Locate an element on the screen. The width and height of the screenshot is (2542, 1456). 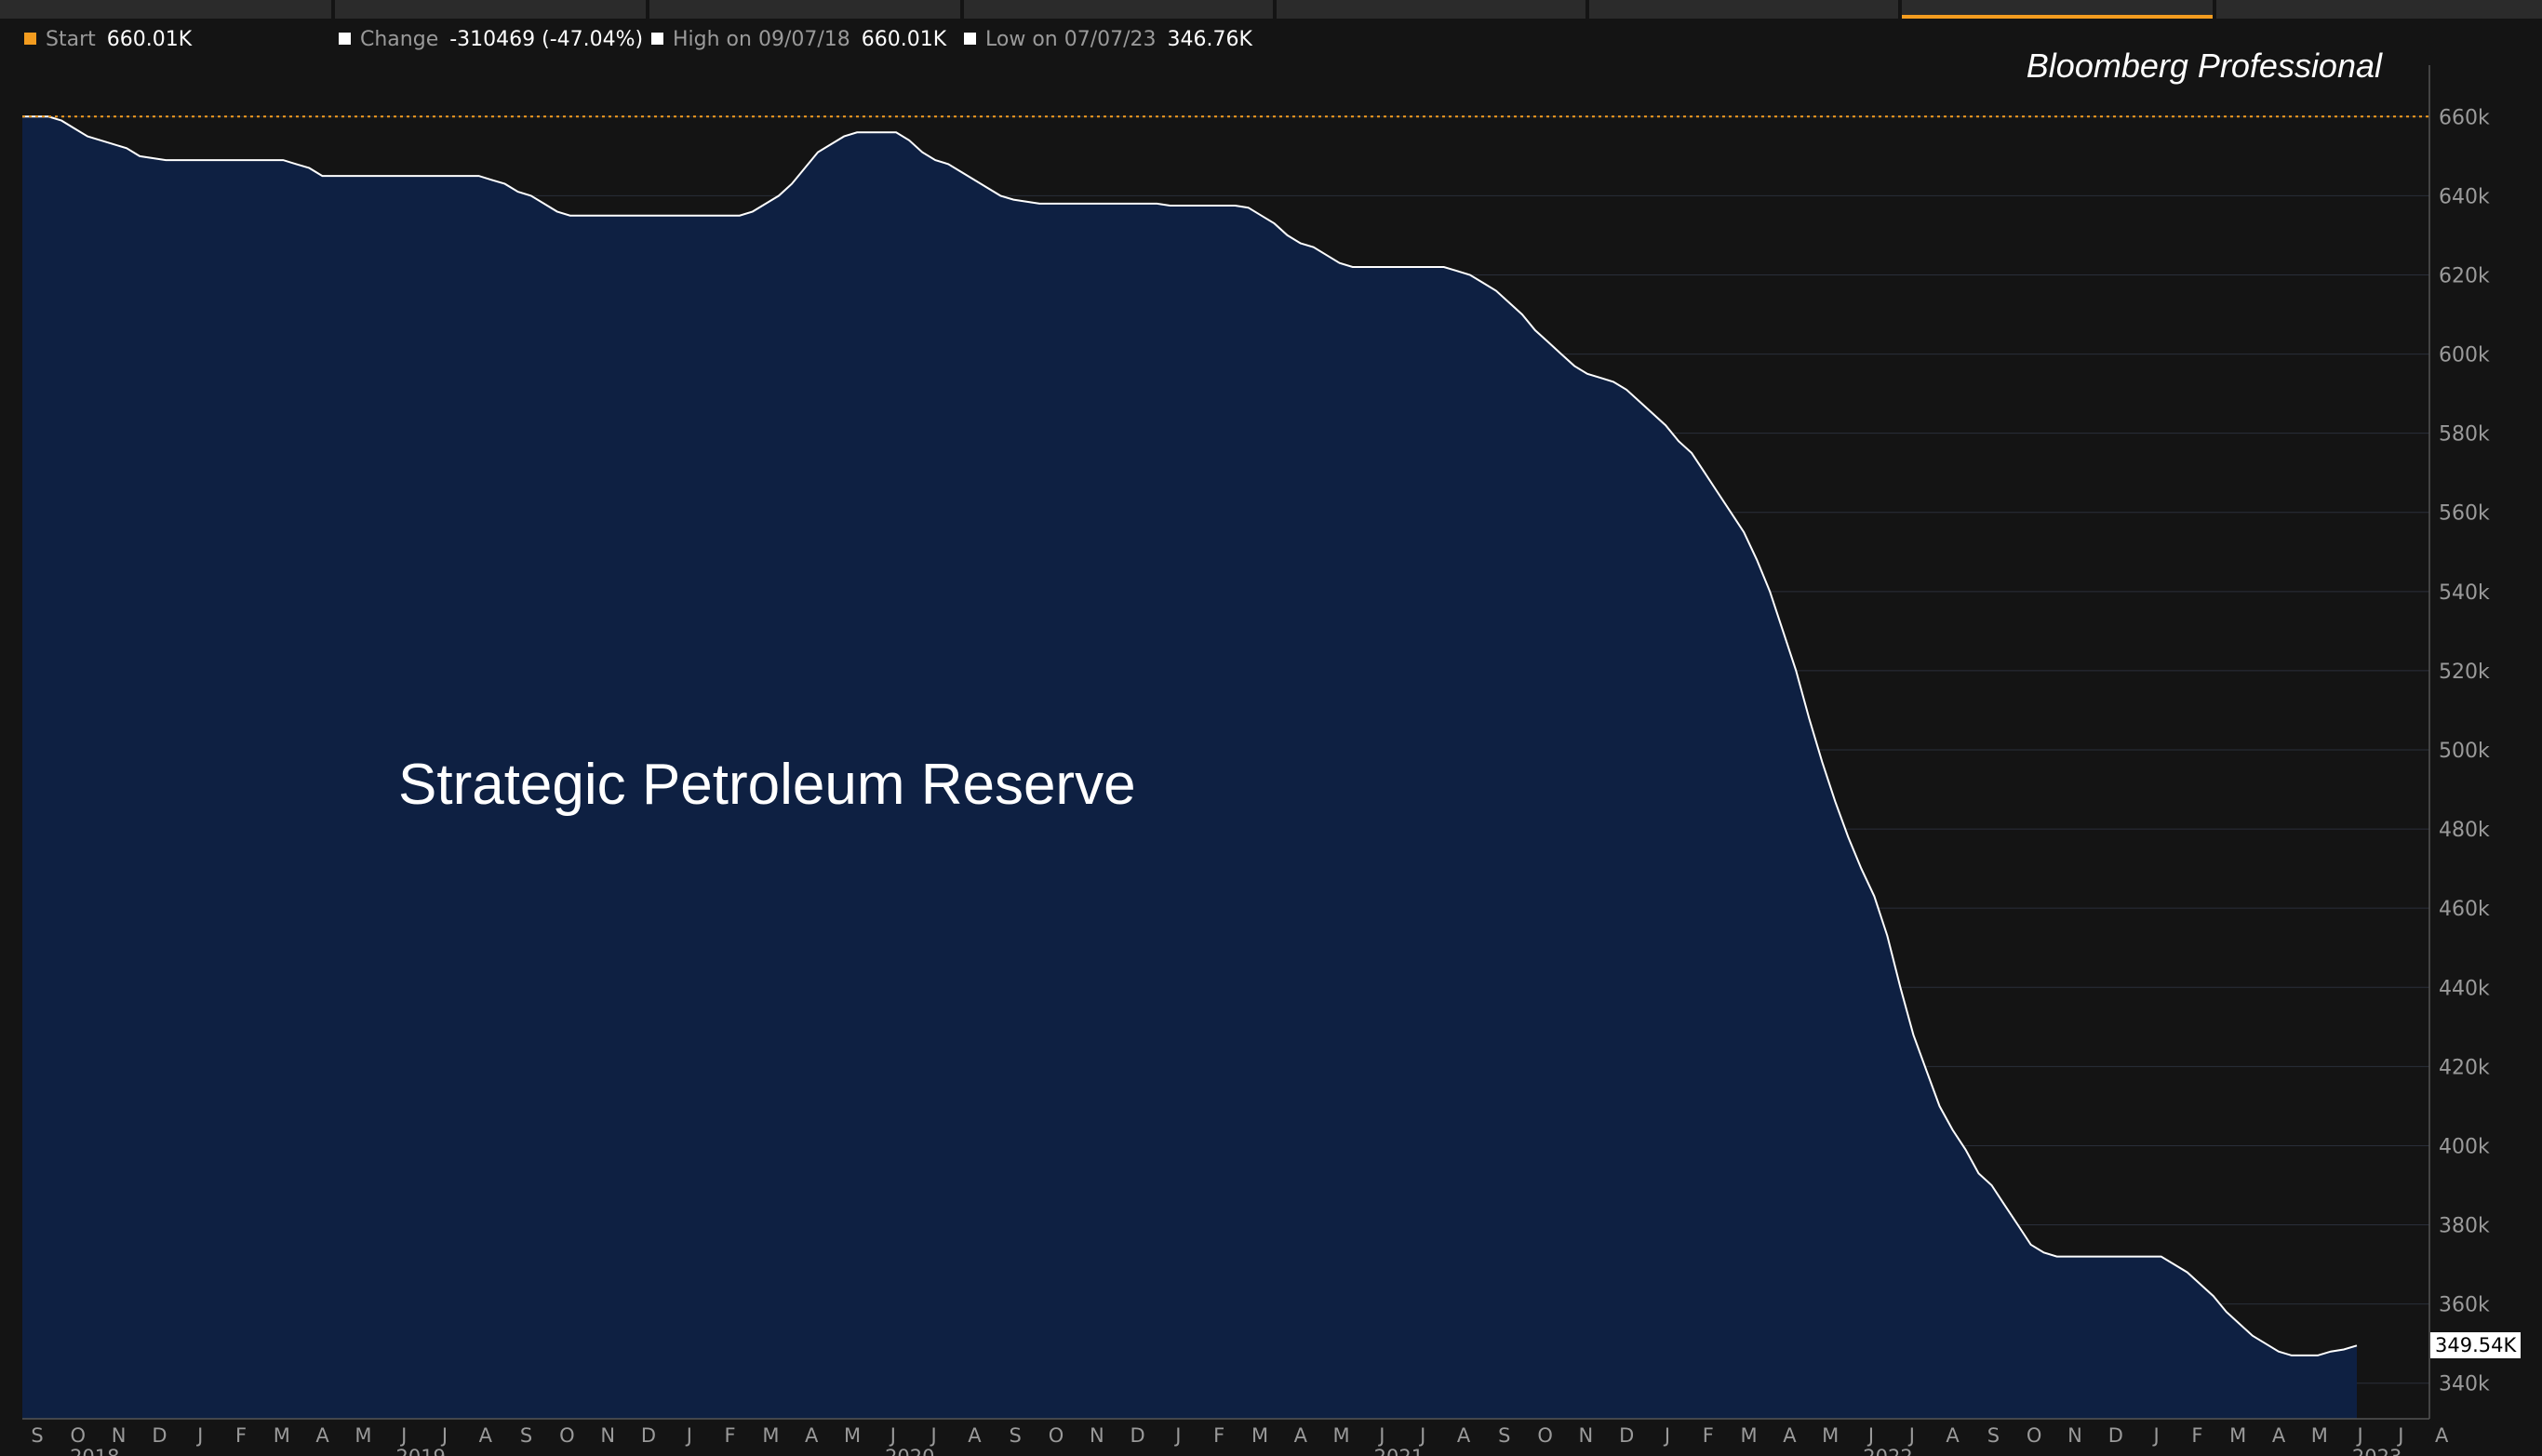
y-tick-label: 540k is located at coordinates (2464, 593).